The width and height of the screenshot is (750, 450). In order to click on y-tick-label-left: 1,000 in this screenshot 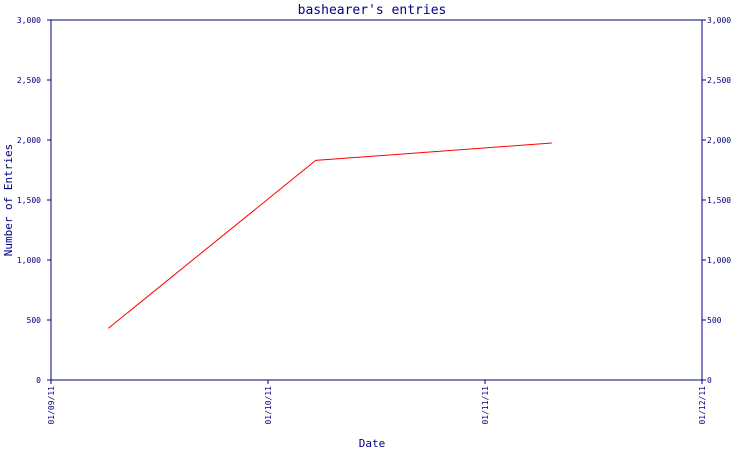, I will do `click(29, 260)`.